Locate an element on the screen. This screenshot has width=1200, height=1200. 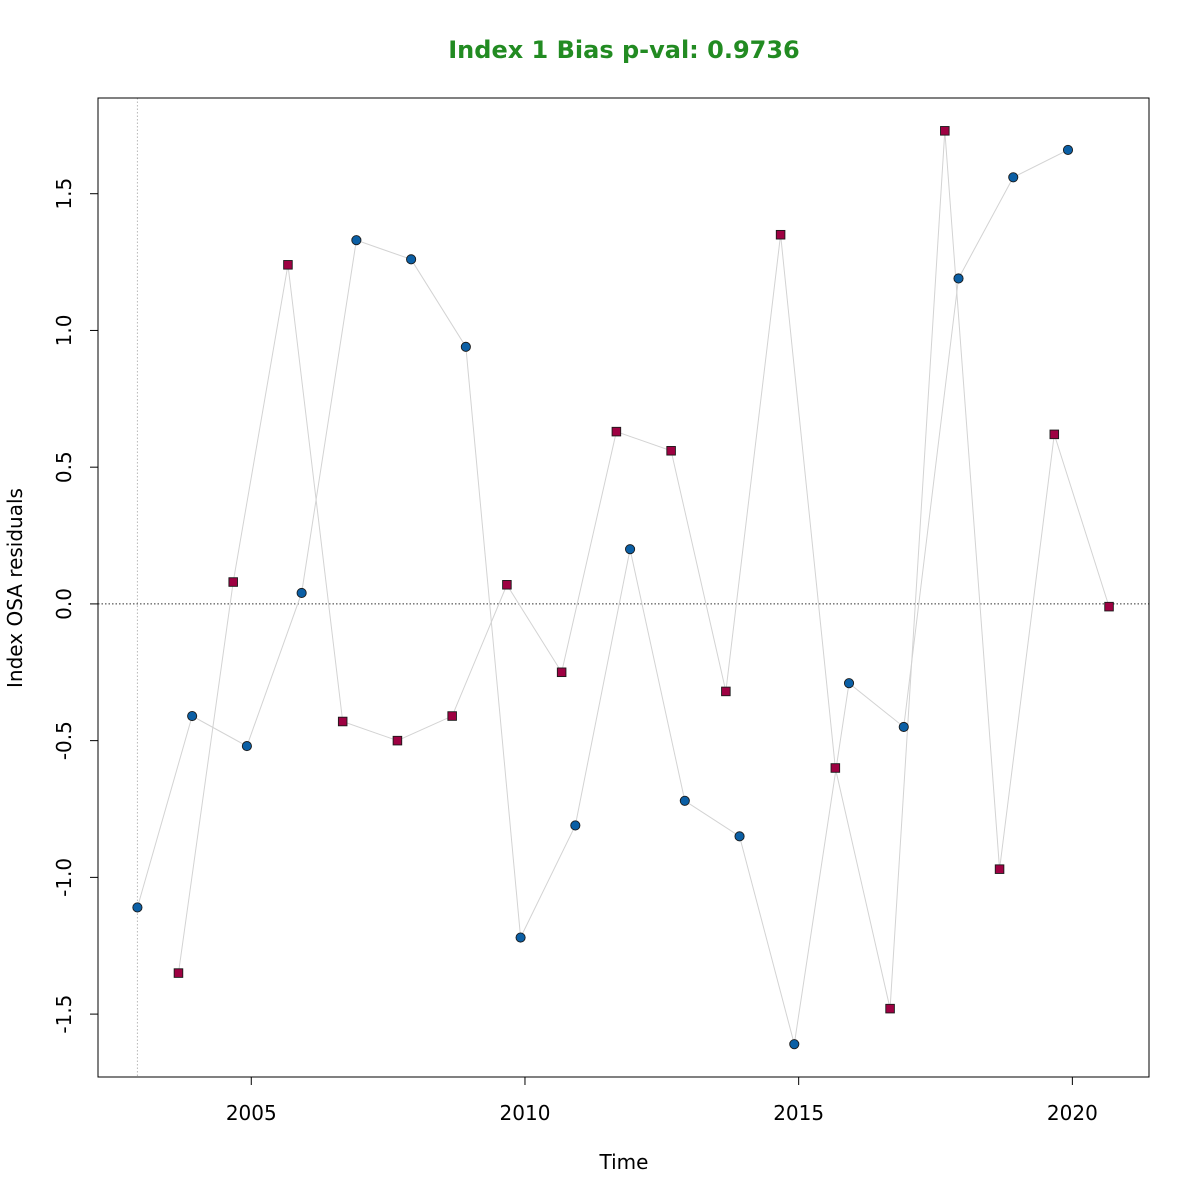
x-axis: 2005 2010 2015 2020 is located at coordinates (662, 1101).